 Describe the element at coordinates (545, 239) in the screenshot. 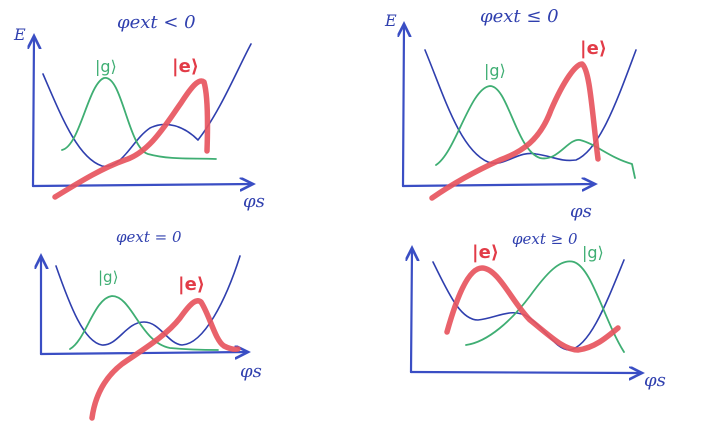

I see `panel-title: φext ≥ 0` at that location.